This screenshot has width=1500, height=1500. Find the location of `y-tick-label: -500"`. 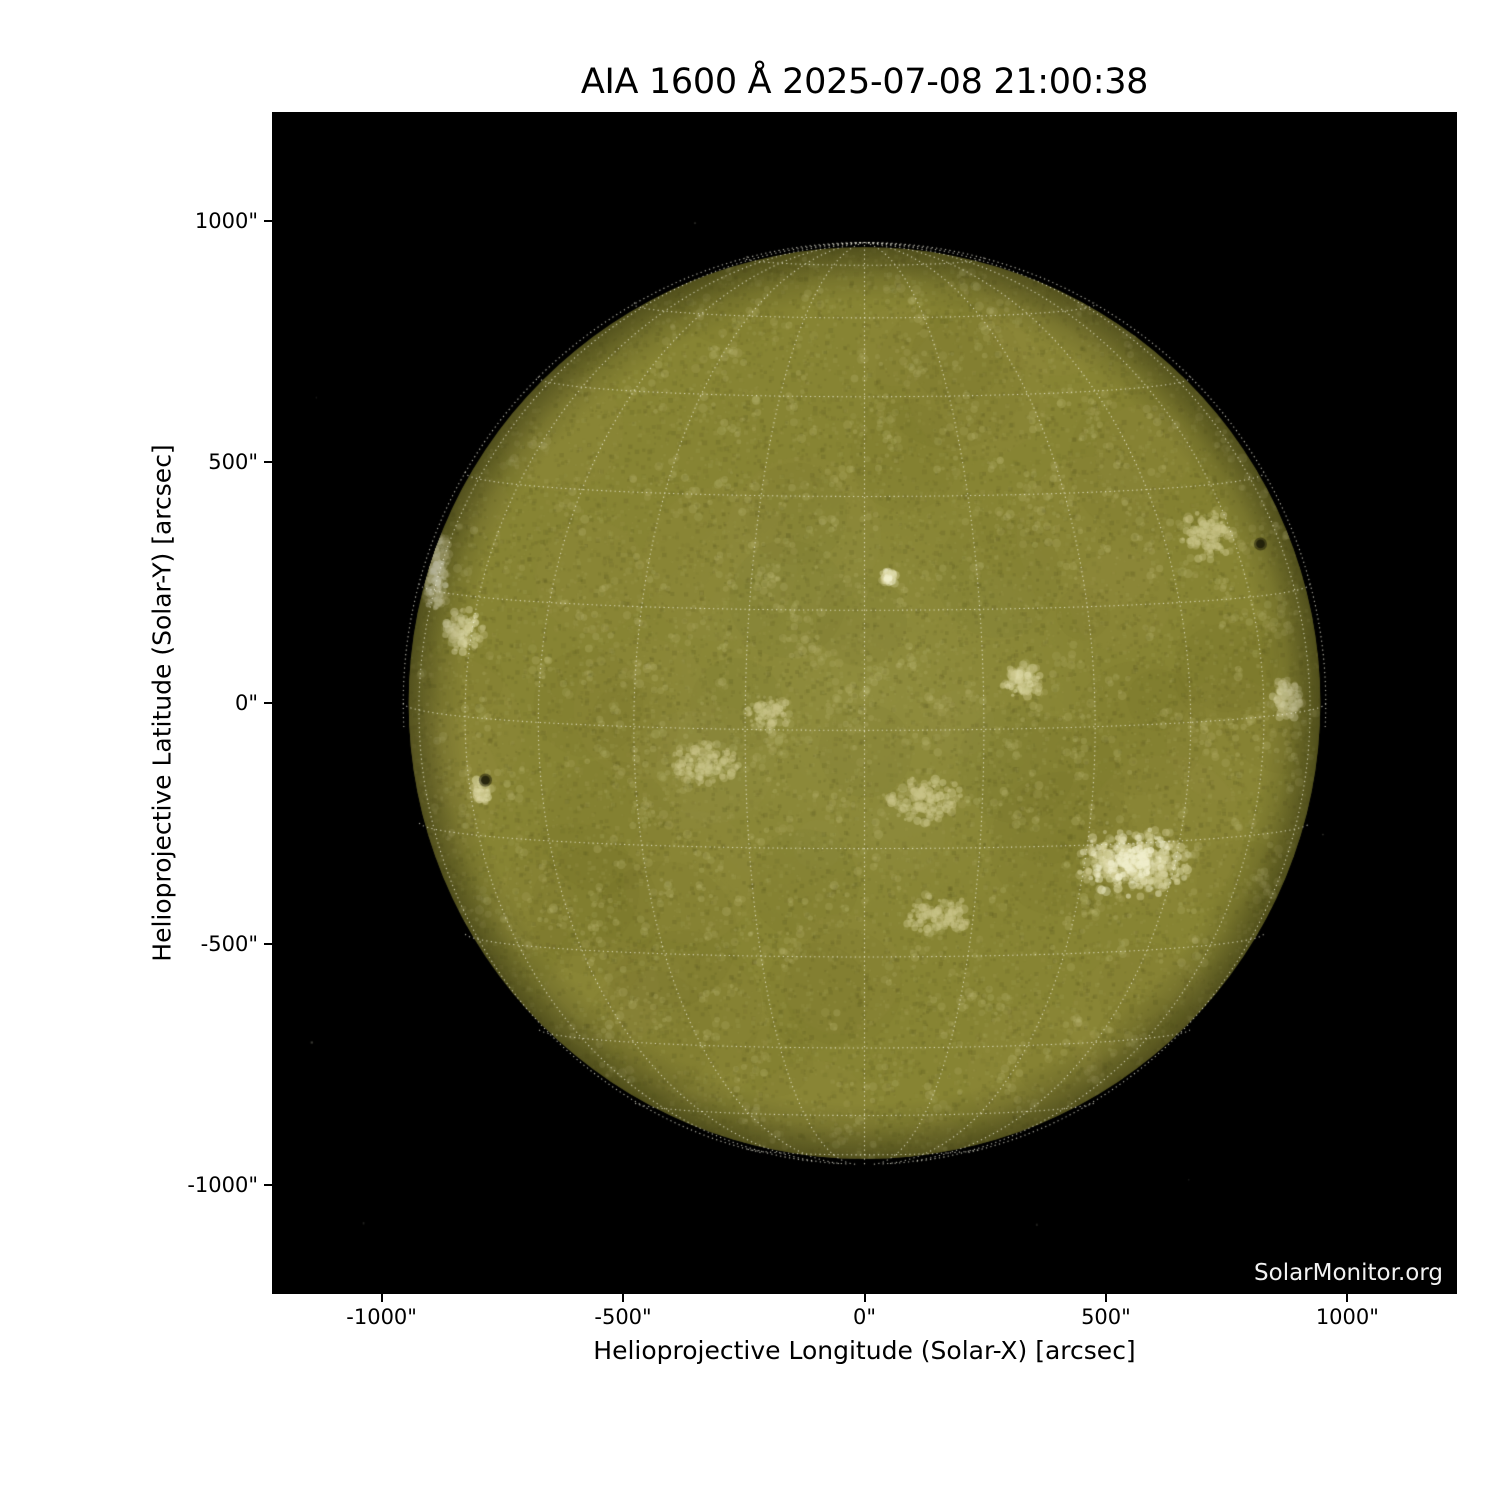

y-tick-label: -500" is located at coordinates (229, 944).